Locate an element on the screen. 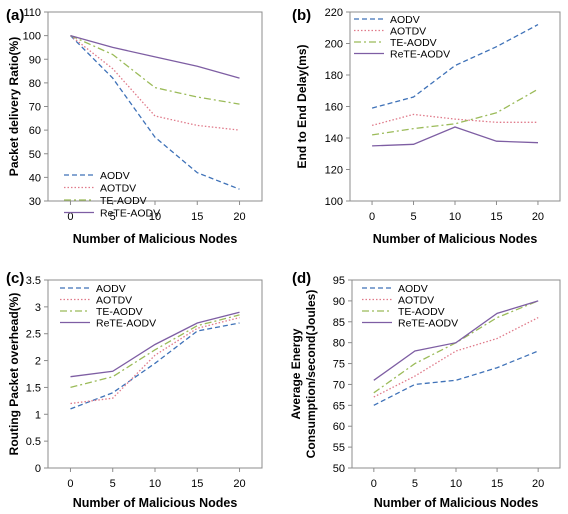 Image resolution: width=568 pixels, height=514 pixels. y-tick-label: 40 is located at coordinates (35, 178).